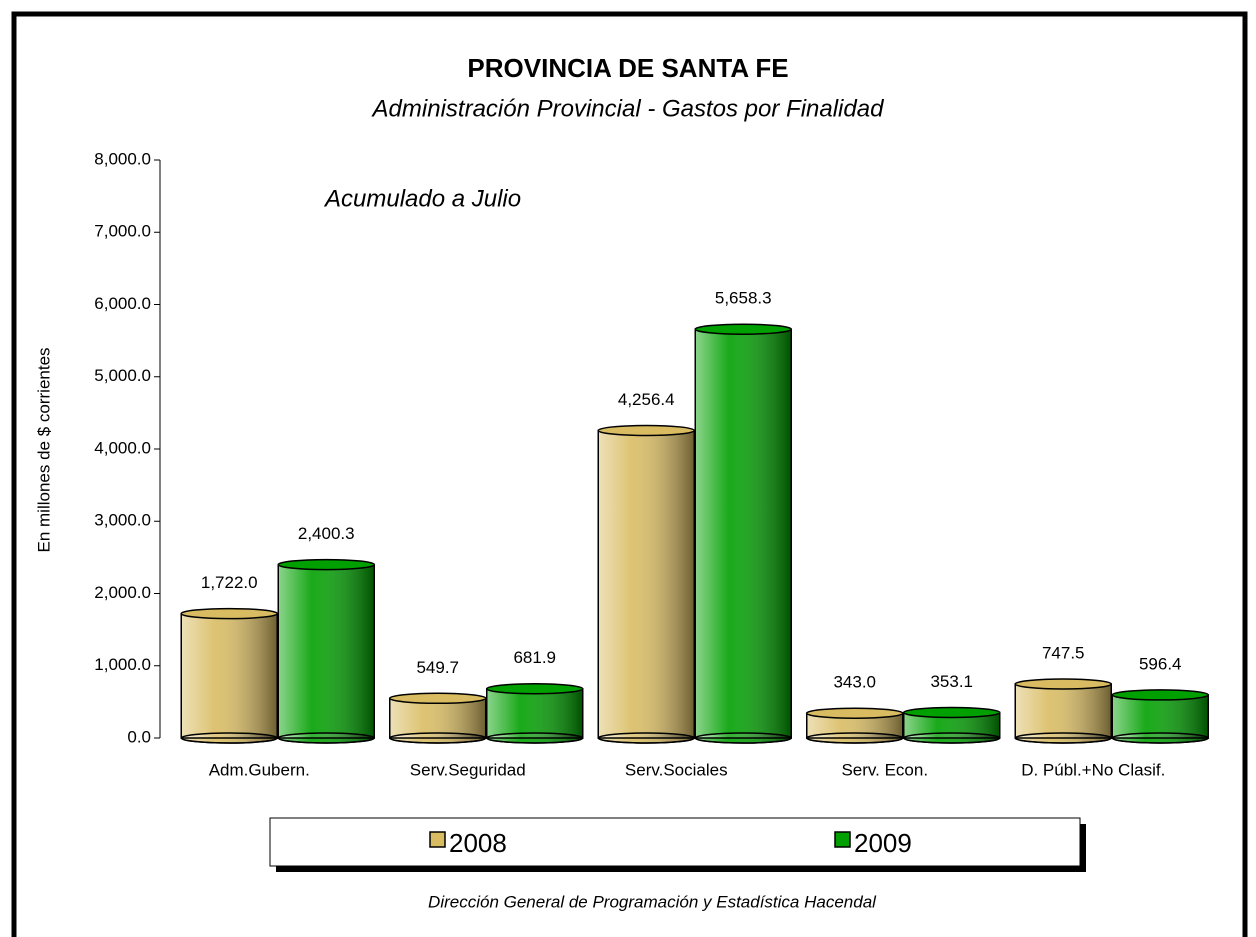 This screenshot has height=937, width=1256. Describe the element at coordinates (883, 843) in the screenshot. I see `legend-label: 2009` at that location.